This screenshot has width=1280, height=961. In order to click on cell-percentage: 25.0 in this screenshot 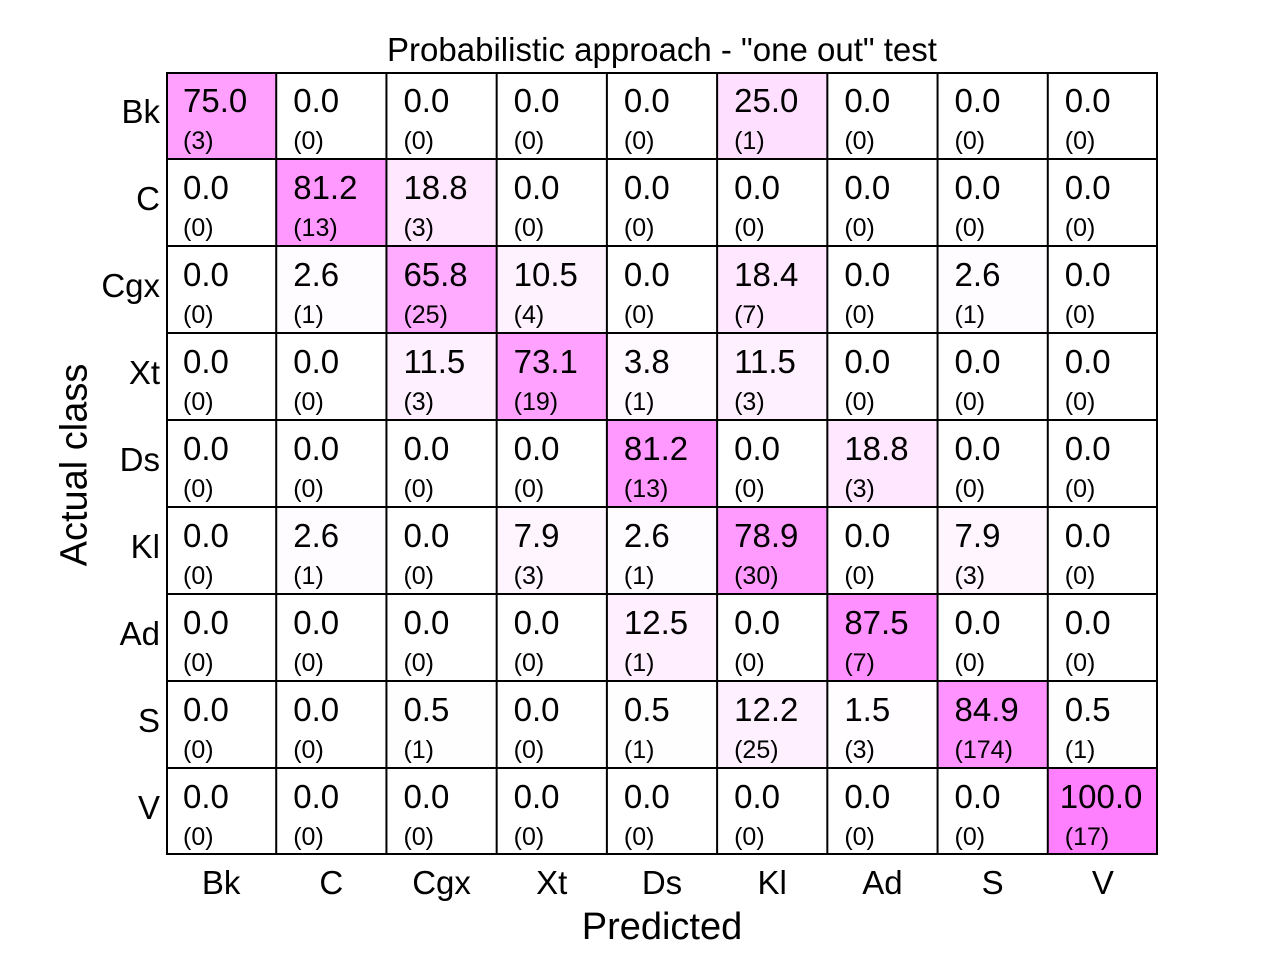, I will do `click(766, 100)`.